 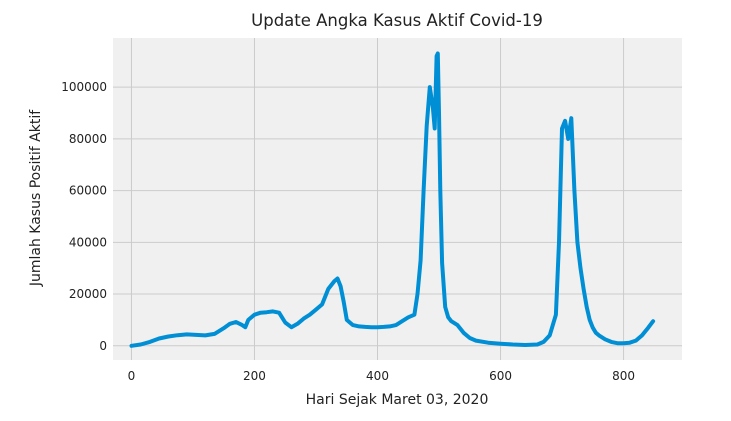 What do you see at coordinates (88, 294) in the screenshot?
I see `y-tick-label: 20000` at bounding box center [88, 294].